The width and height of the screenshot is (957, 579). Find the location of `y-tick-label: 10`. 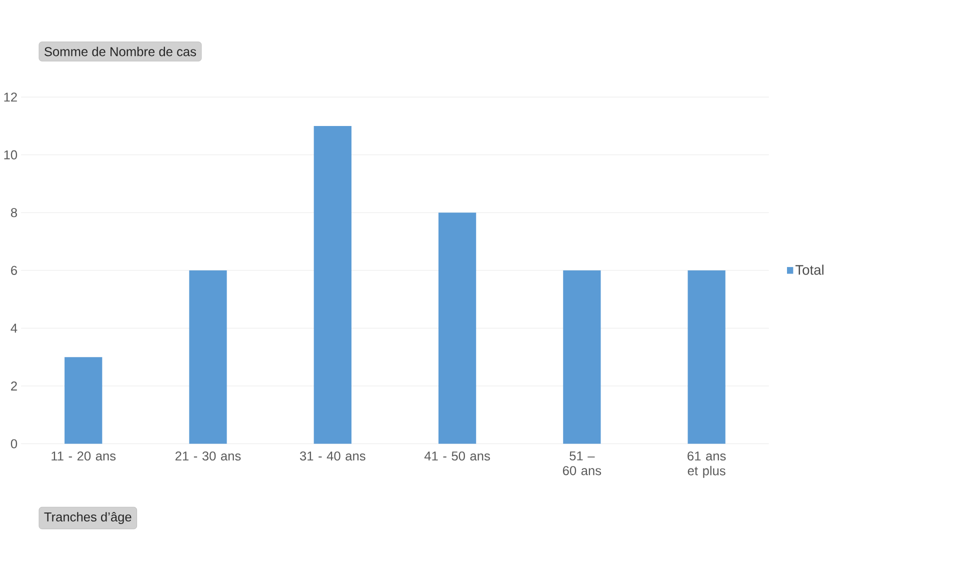

y-tick-label: 10 is located at coordinates (11, 155).